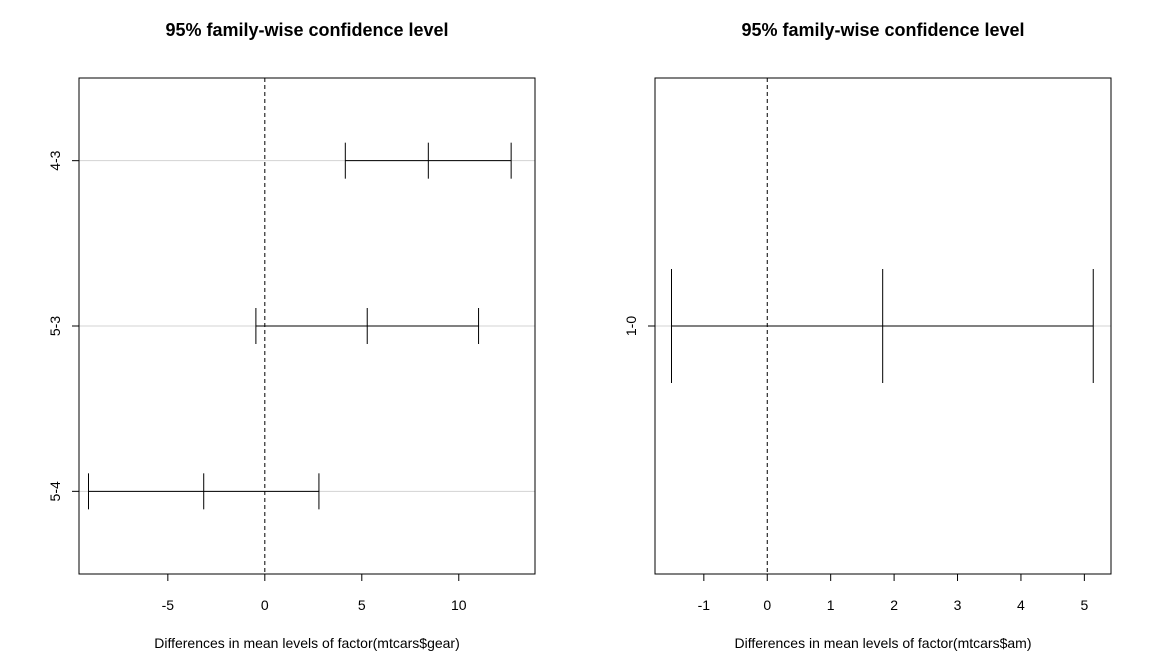 The width and height of the screenshot is (1152, 672). I want to click on x-tick-label: -1, so click(704, 605).